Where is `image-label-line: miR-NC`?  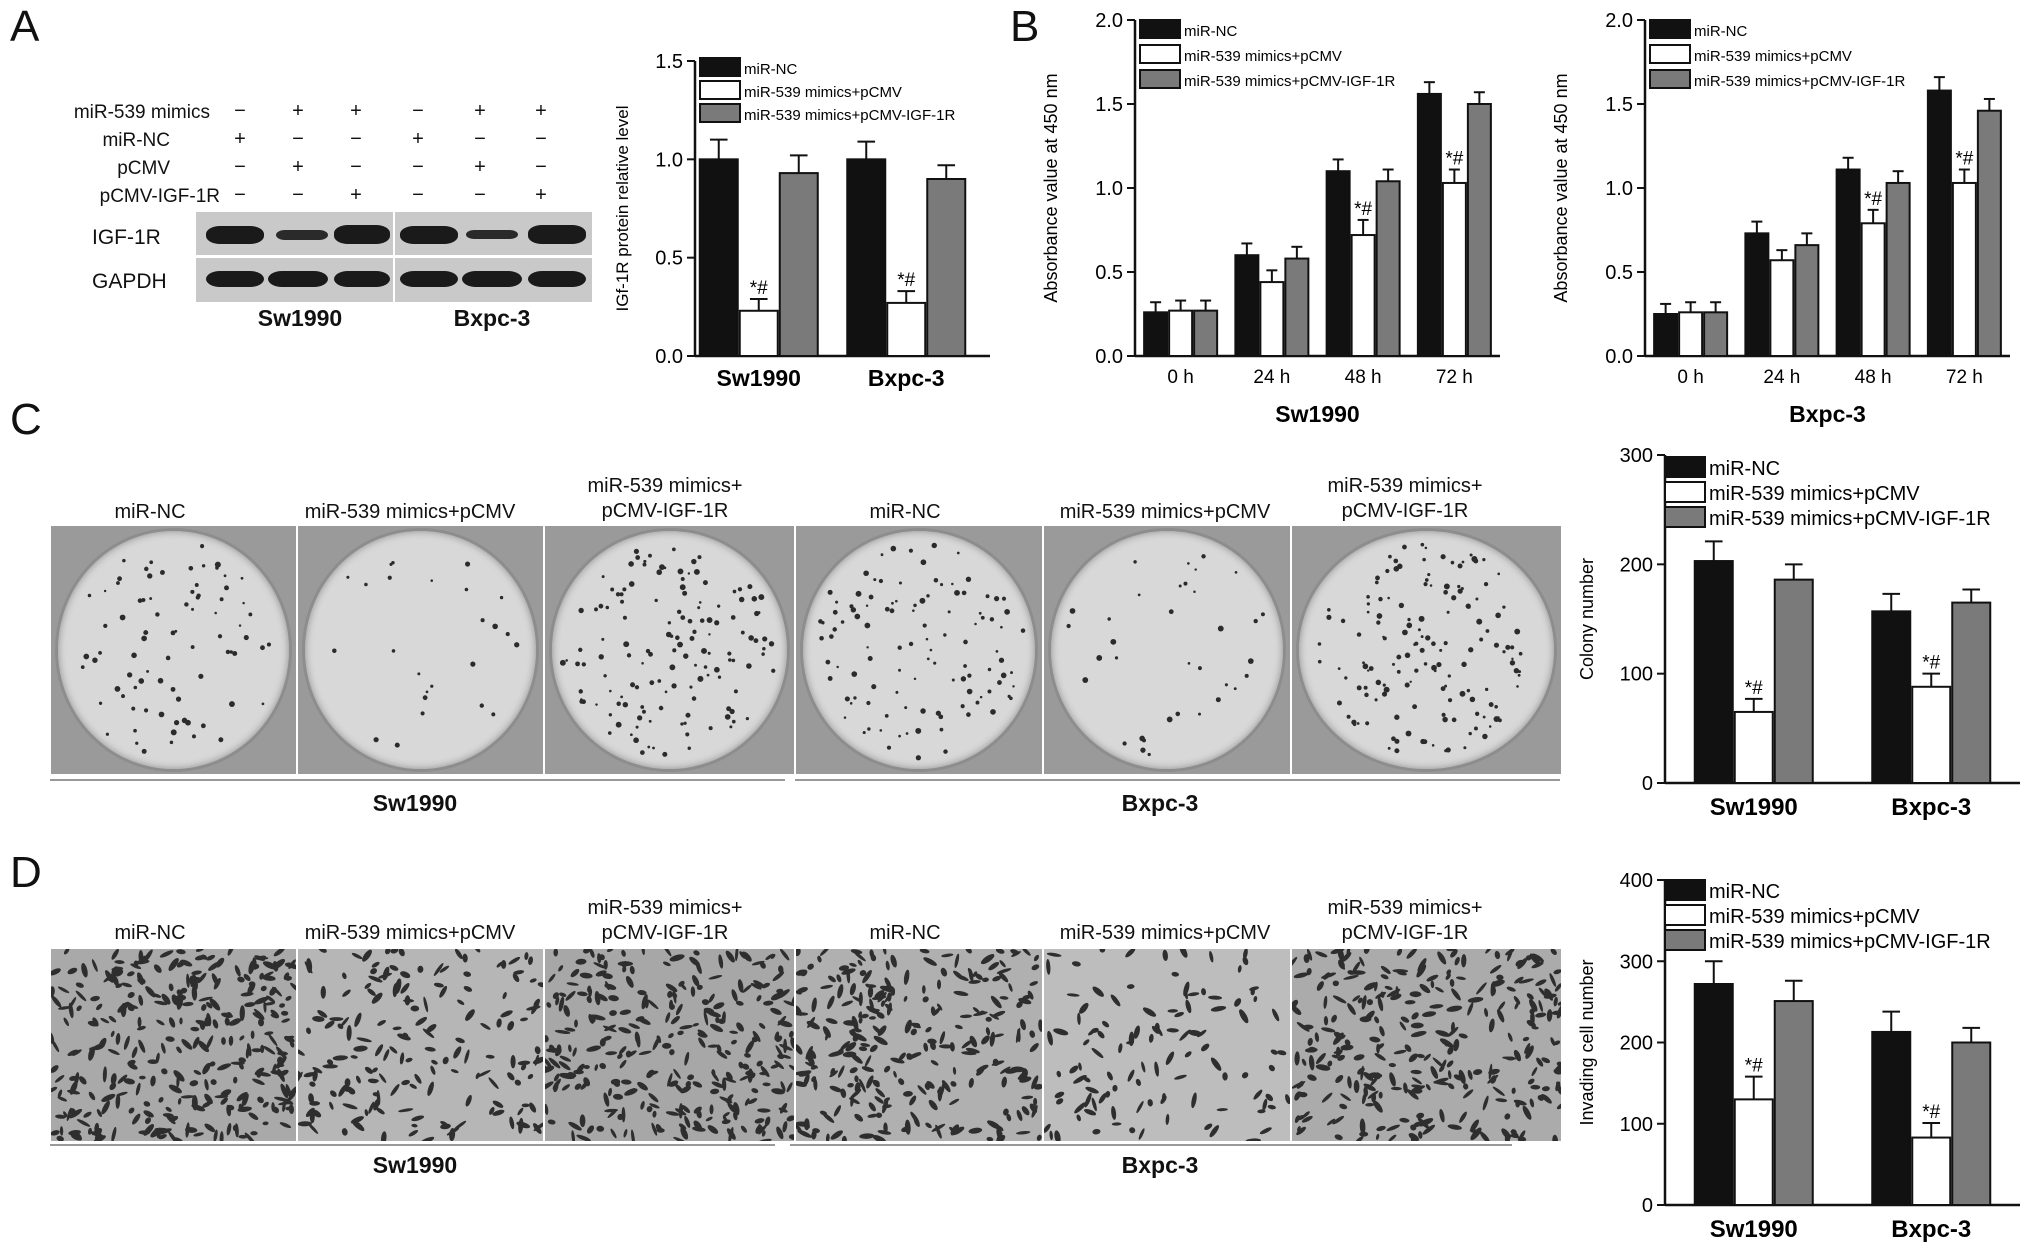 image-label-line: miR-NC is located at coordinates (905, 933).